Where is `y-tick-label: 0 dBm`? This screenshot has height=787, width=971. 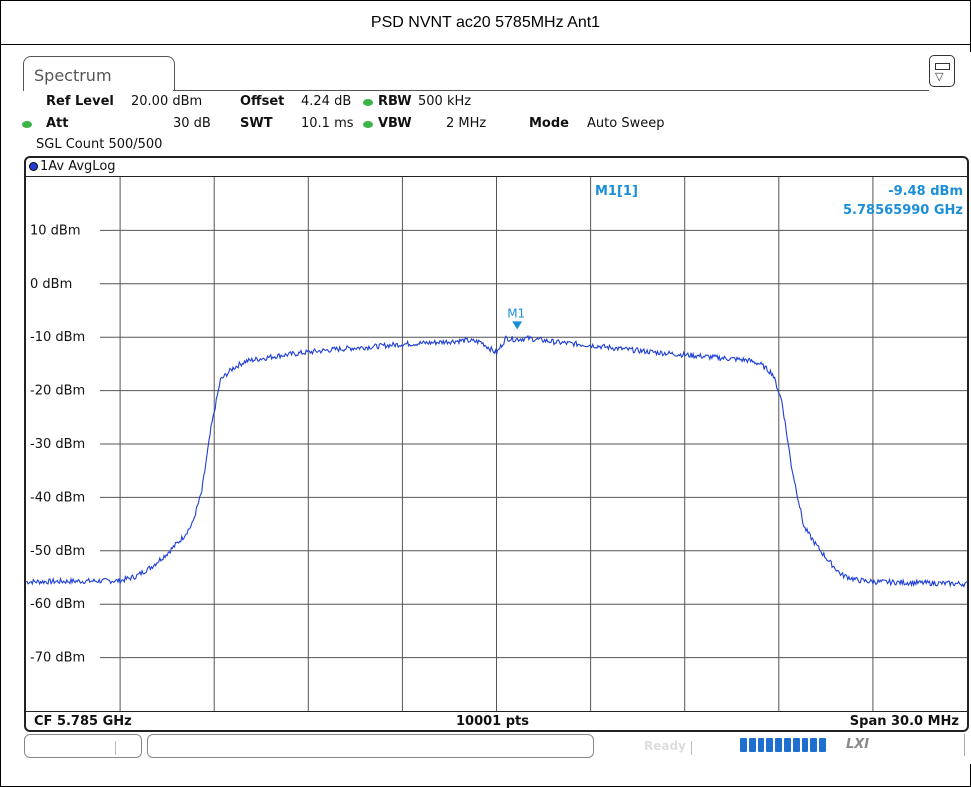 y-tick-label: 0 dBm is located at coordinates (51, 284).